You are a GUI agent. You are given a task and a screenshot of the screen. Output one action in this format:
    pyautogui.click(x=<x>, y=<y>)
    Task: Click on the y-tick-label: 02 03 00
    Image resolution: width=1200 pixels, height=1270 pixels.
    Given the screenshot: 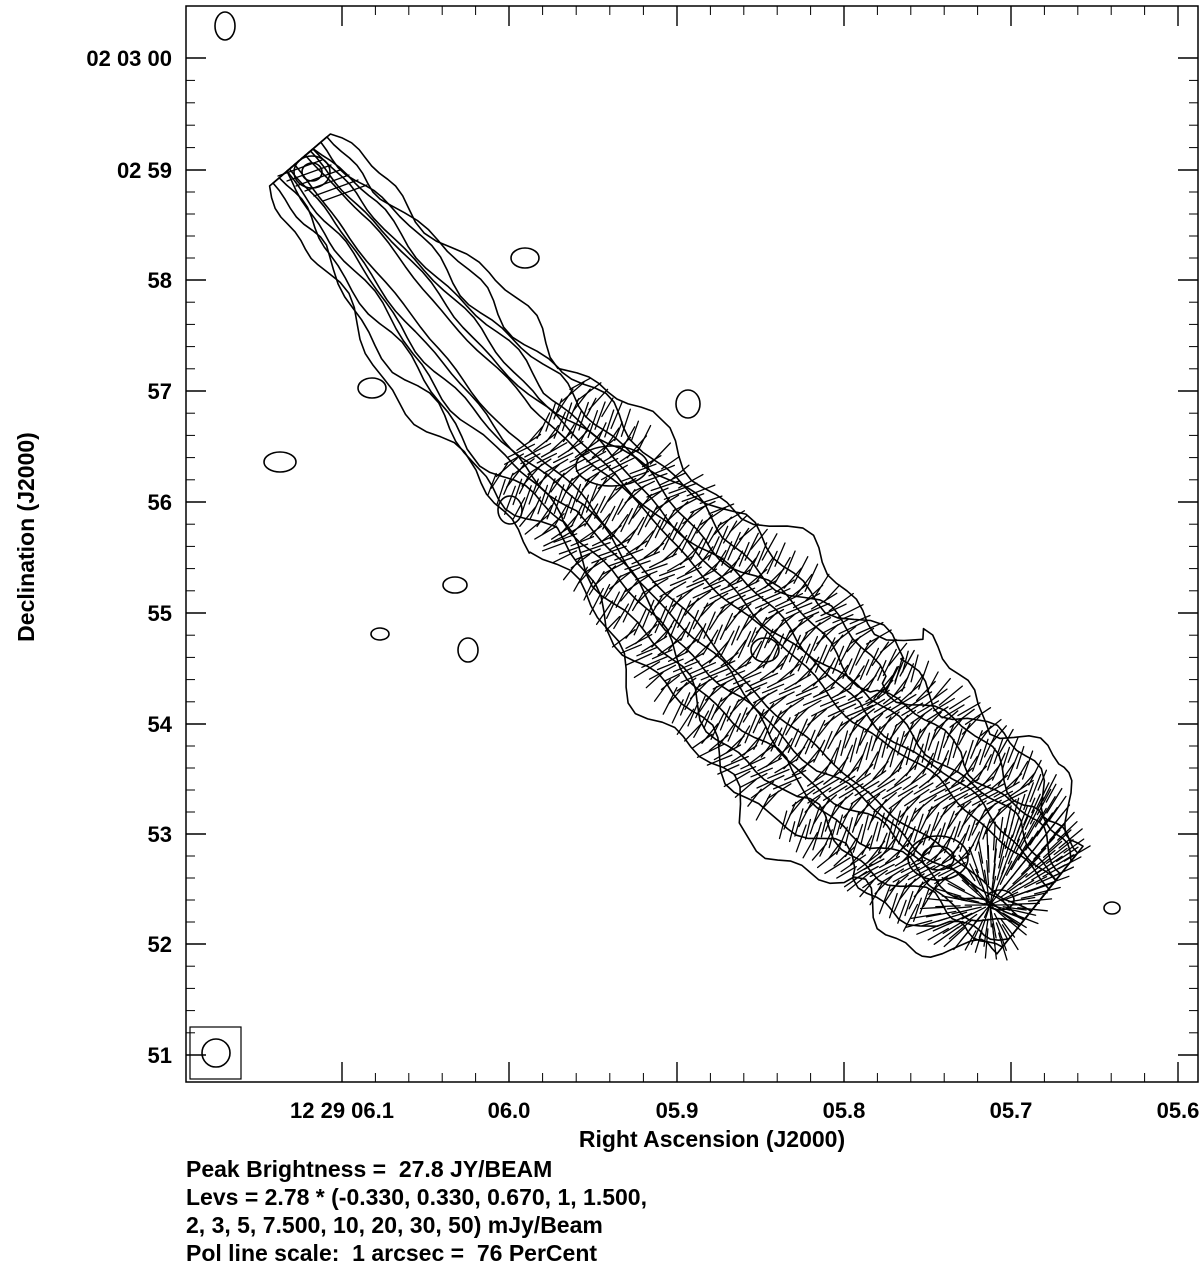 What is the action you would take?
    pyautogui.click(x=129, y=58)
    